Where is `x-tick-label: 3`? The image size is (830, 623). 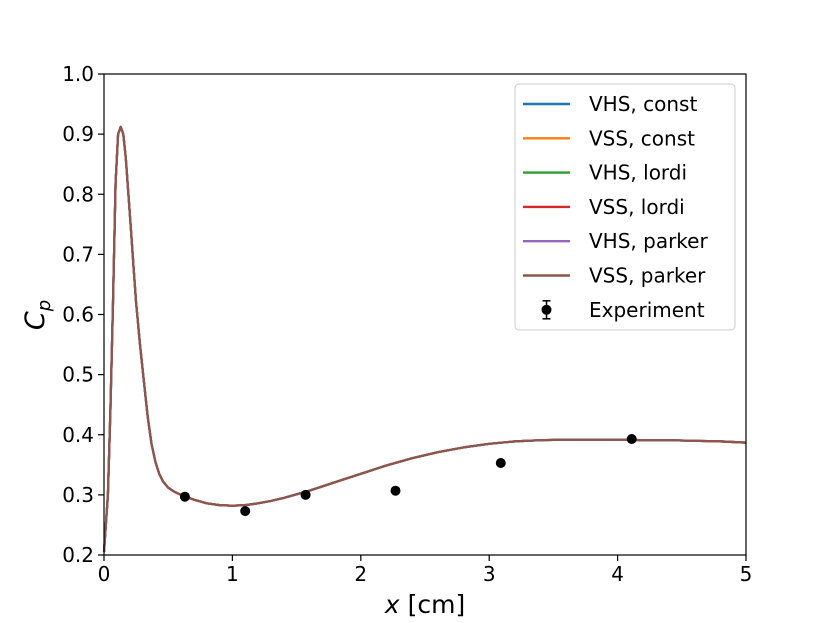 x-tick-label: 3 is located at coordinates (489, 574).